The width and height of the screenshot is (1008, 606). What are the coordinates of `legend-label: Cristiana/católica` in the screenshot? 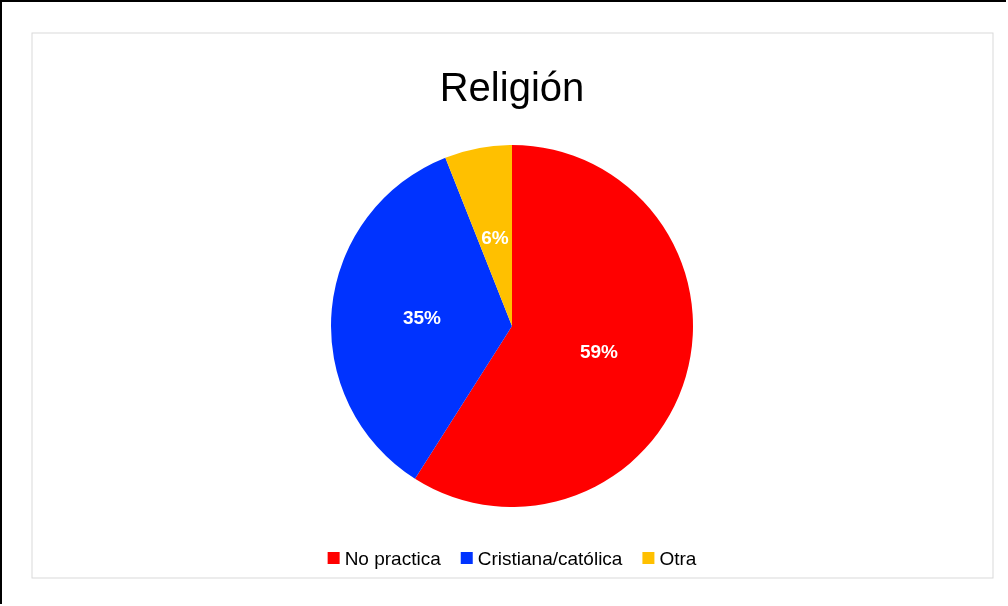 It's located at (550, 558).